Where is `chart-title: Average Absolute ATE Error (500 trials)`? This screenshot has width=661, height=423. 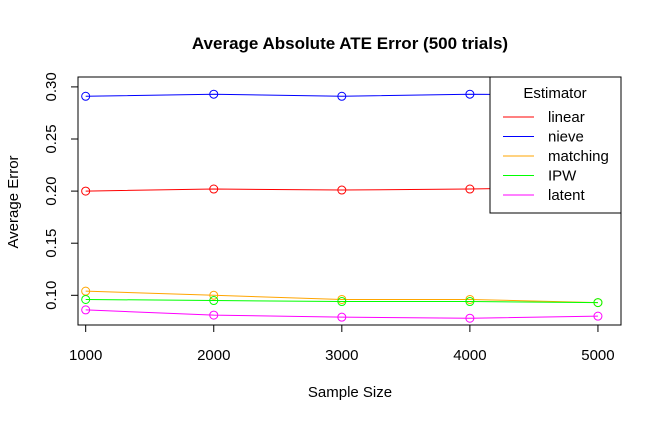 chart-title: Average Absolute ATE Error (500 trials) is located at coordinates (350, 43).